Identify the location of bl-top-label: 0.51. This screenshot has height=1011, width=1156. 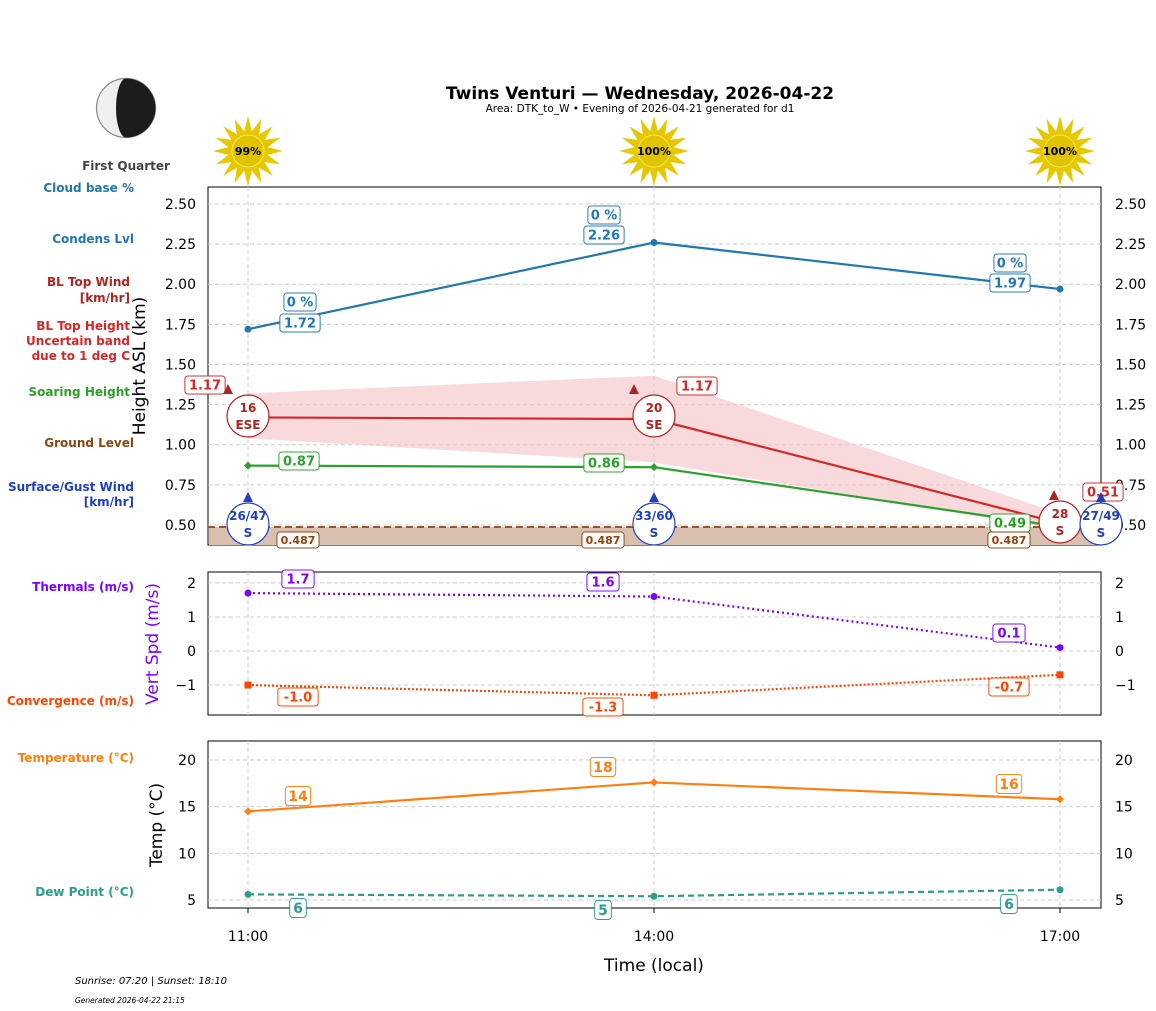
(1103, 493).